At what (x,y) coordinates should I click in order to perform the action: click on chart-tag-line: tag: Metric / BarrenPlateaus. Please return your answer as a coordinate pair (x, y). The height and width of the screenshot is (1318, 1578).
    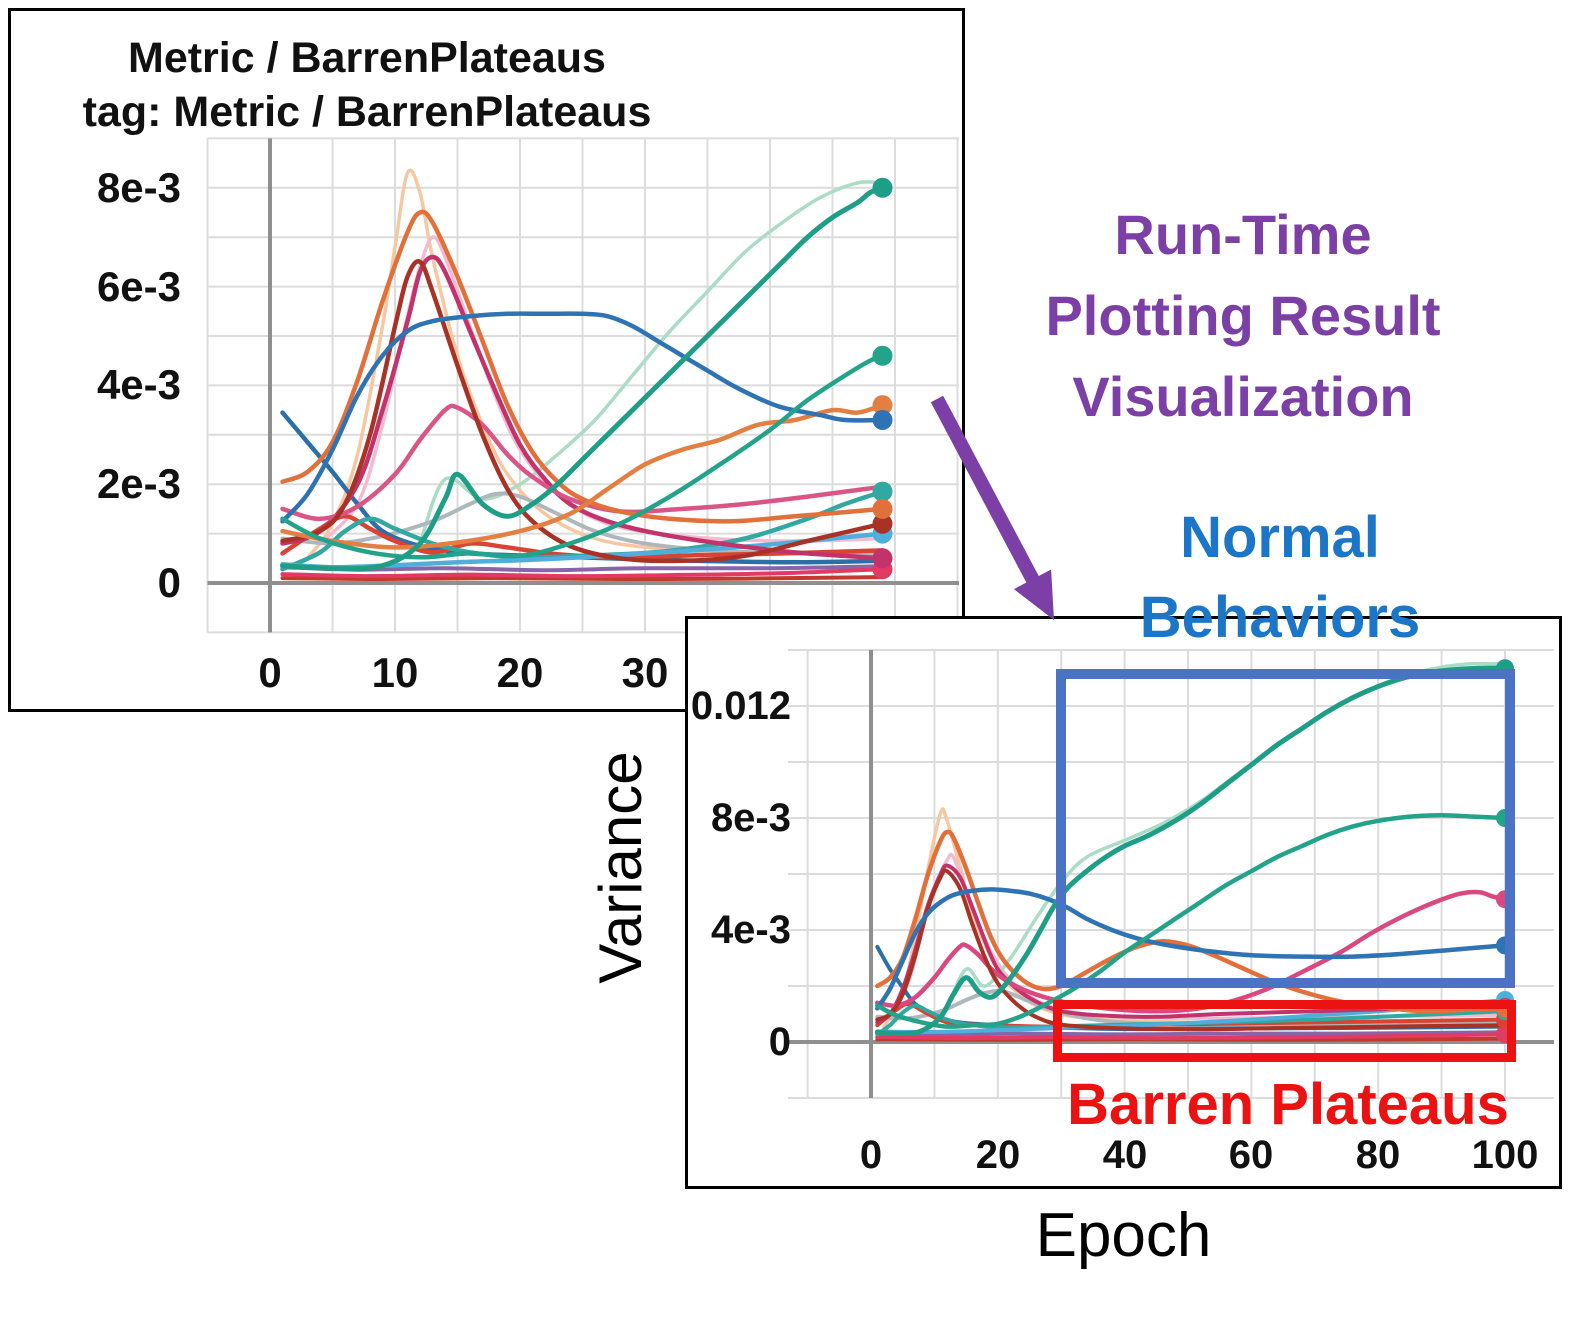
    Looking at the image, I should click on (367, 112).